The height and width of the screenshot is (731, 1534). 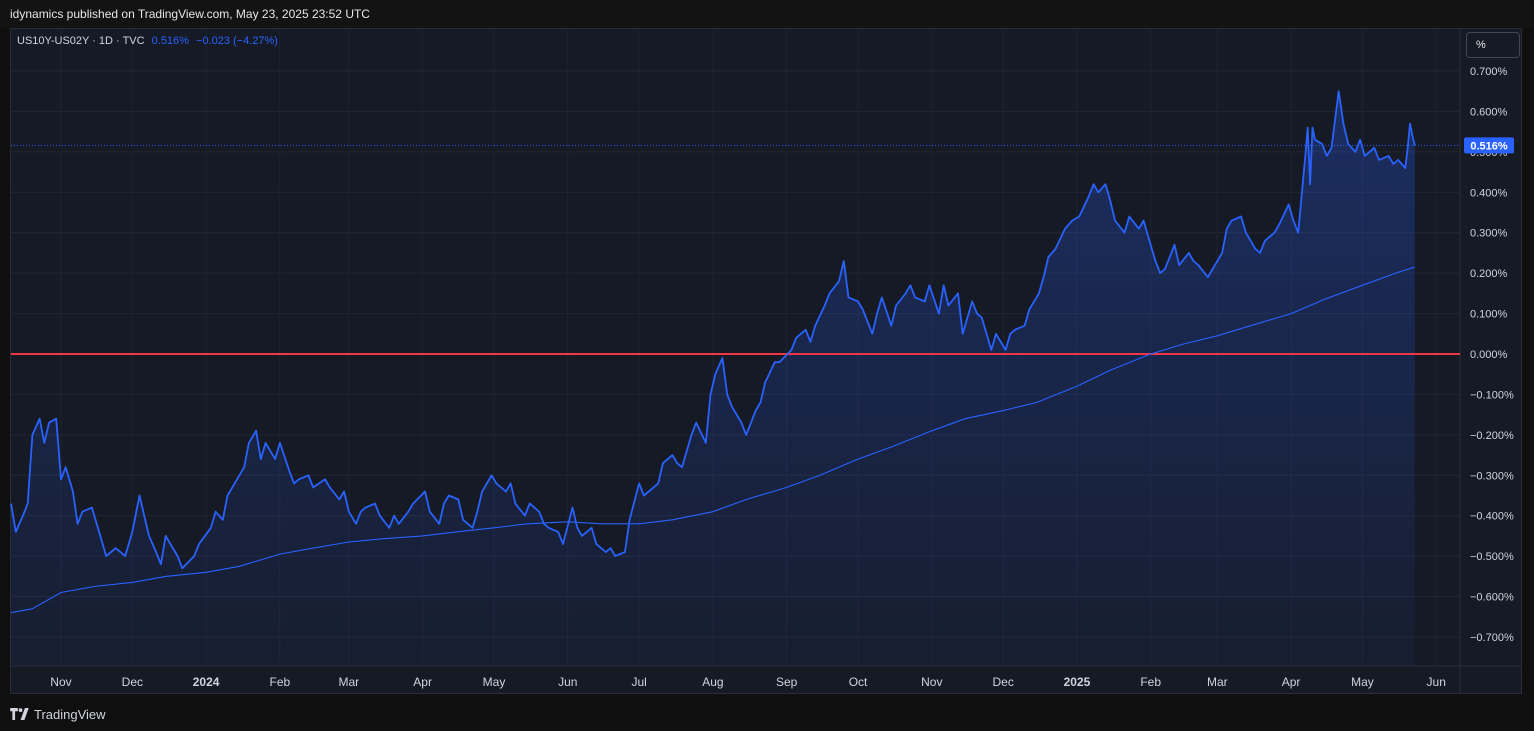 What do you see at coordinates (1492, 476) in the screenshot?
I see `y-tick-label: −0.300%` at bounding box center [1492, 476].